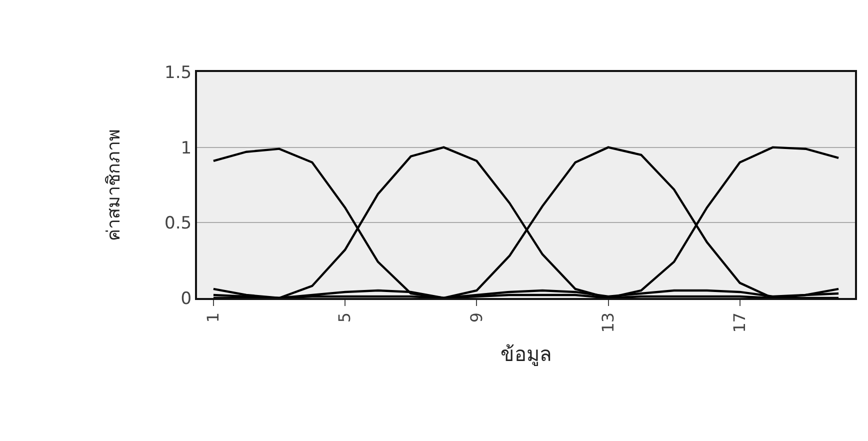 This screenshot has height=441, width=868. I want to click on x-tick-label: 5, so click(344, 317).